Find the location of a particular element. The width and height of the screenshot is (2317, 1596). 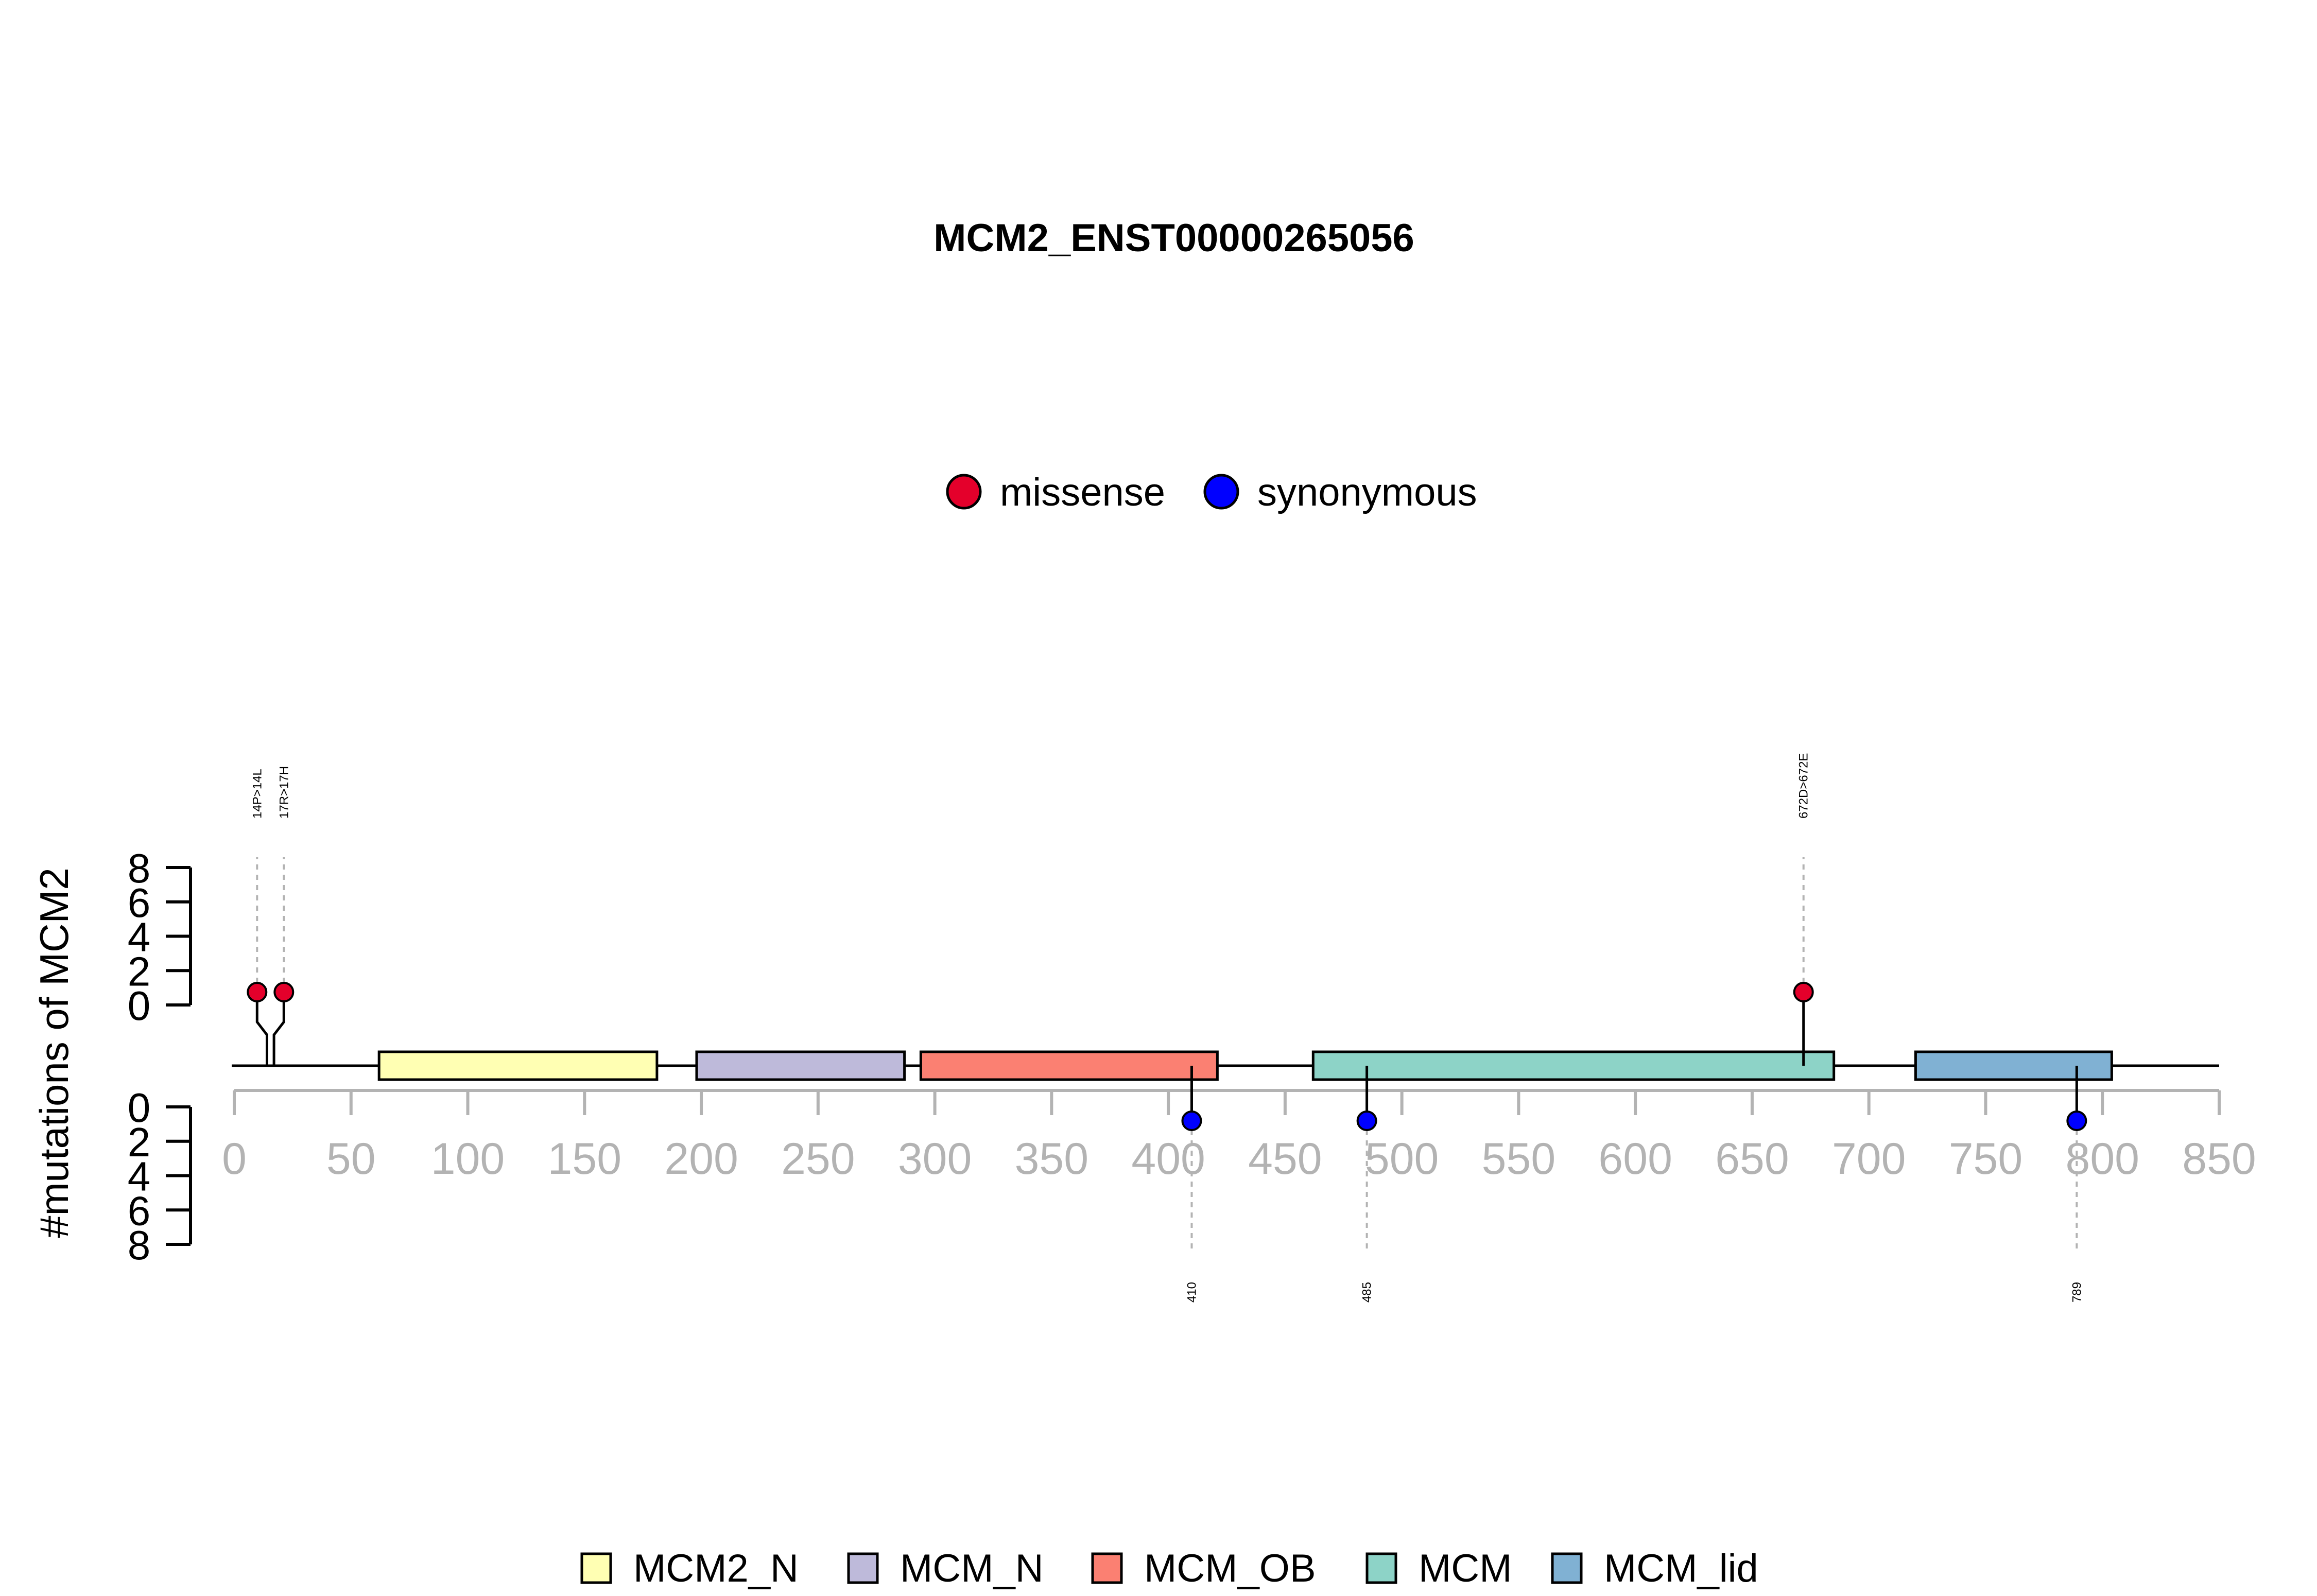

x-tick-label: 800 is located at coordinates (2102, 1159).